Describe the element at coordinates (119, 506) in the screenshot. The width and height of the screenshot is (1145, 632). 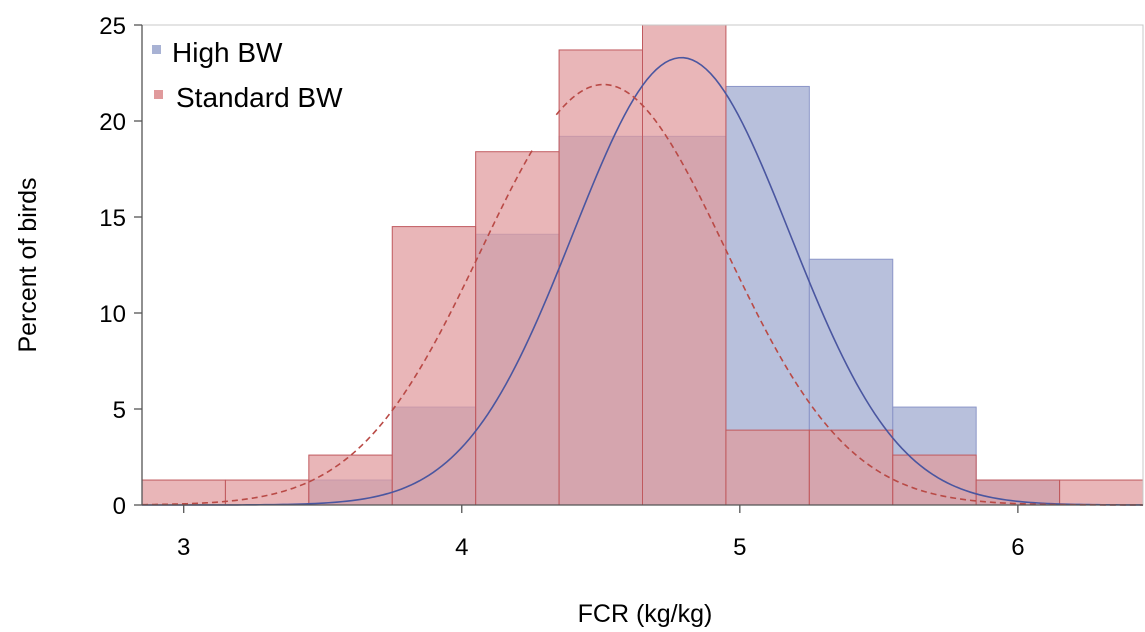
I see `y-tick-label-0: 0` at that location.